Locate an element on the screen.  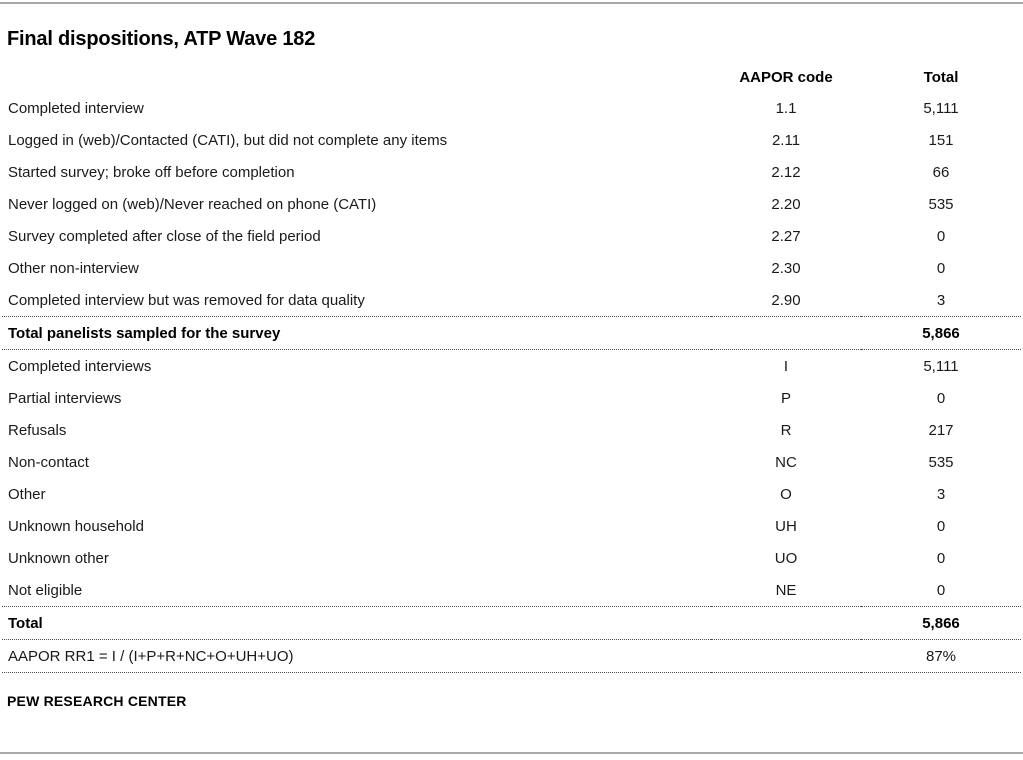
row-label: Completed interview is located at coordinates (76, 108).